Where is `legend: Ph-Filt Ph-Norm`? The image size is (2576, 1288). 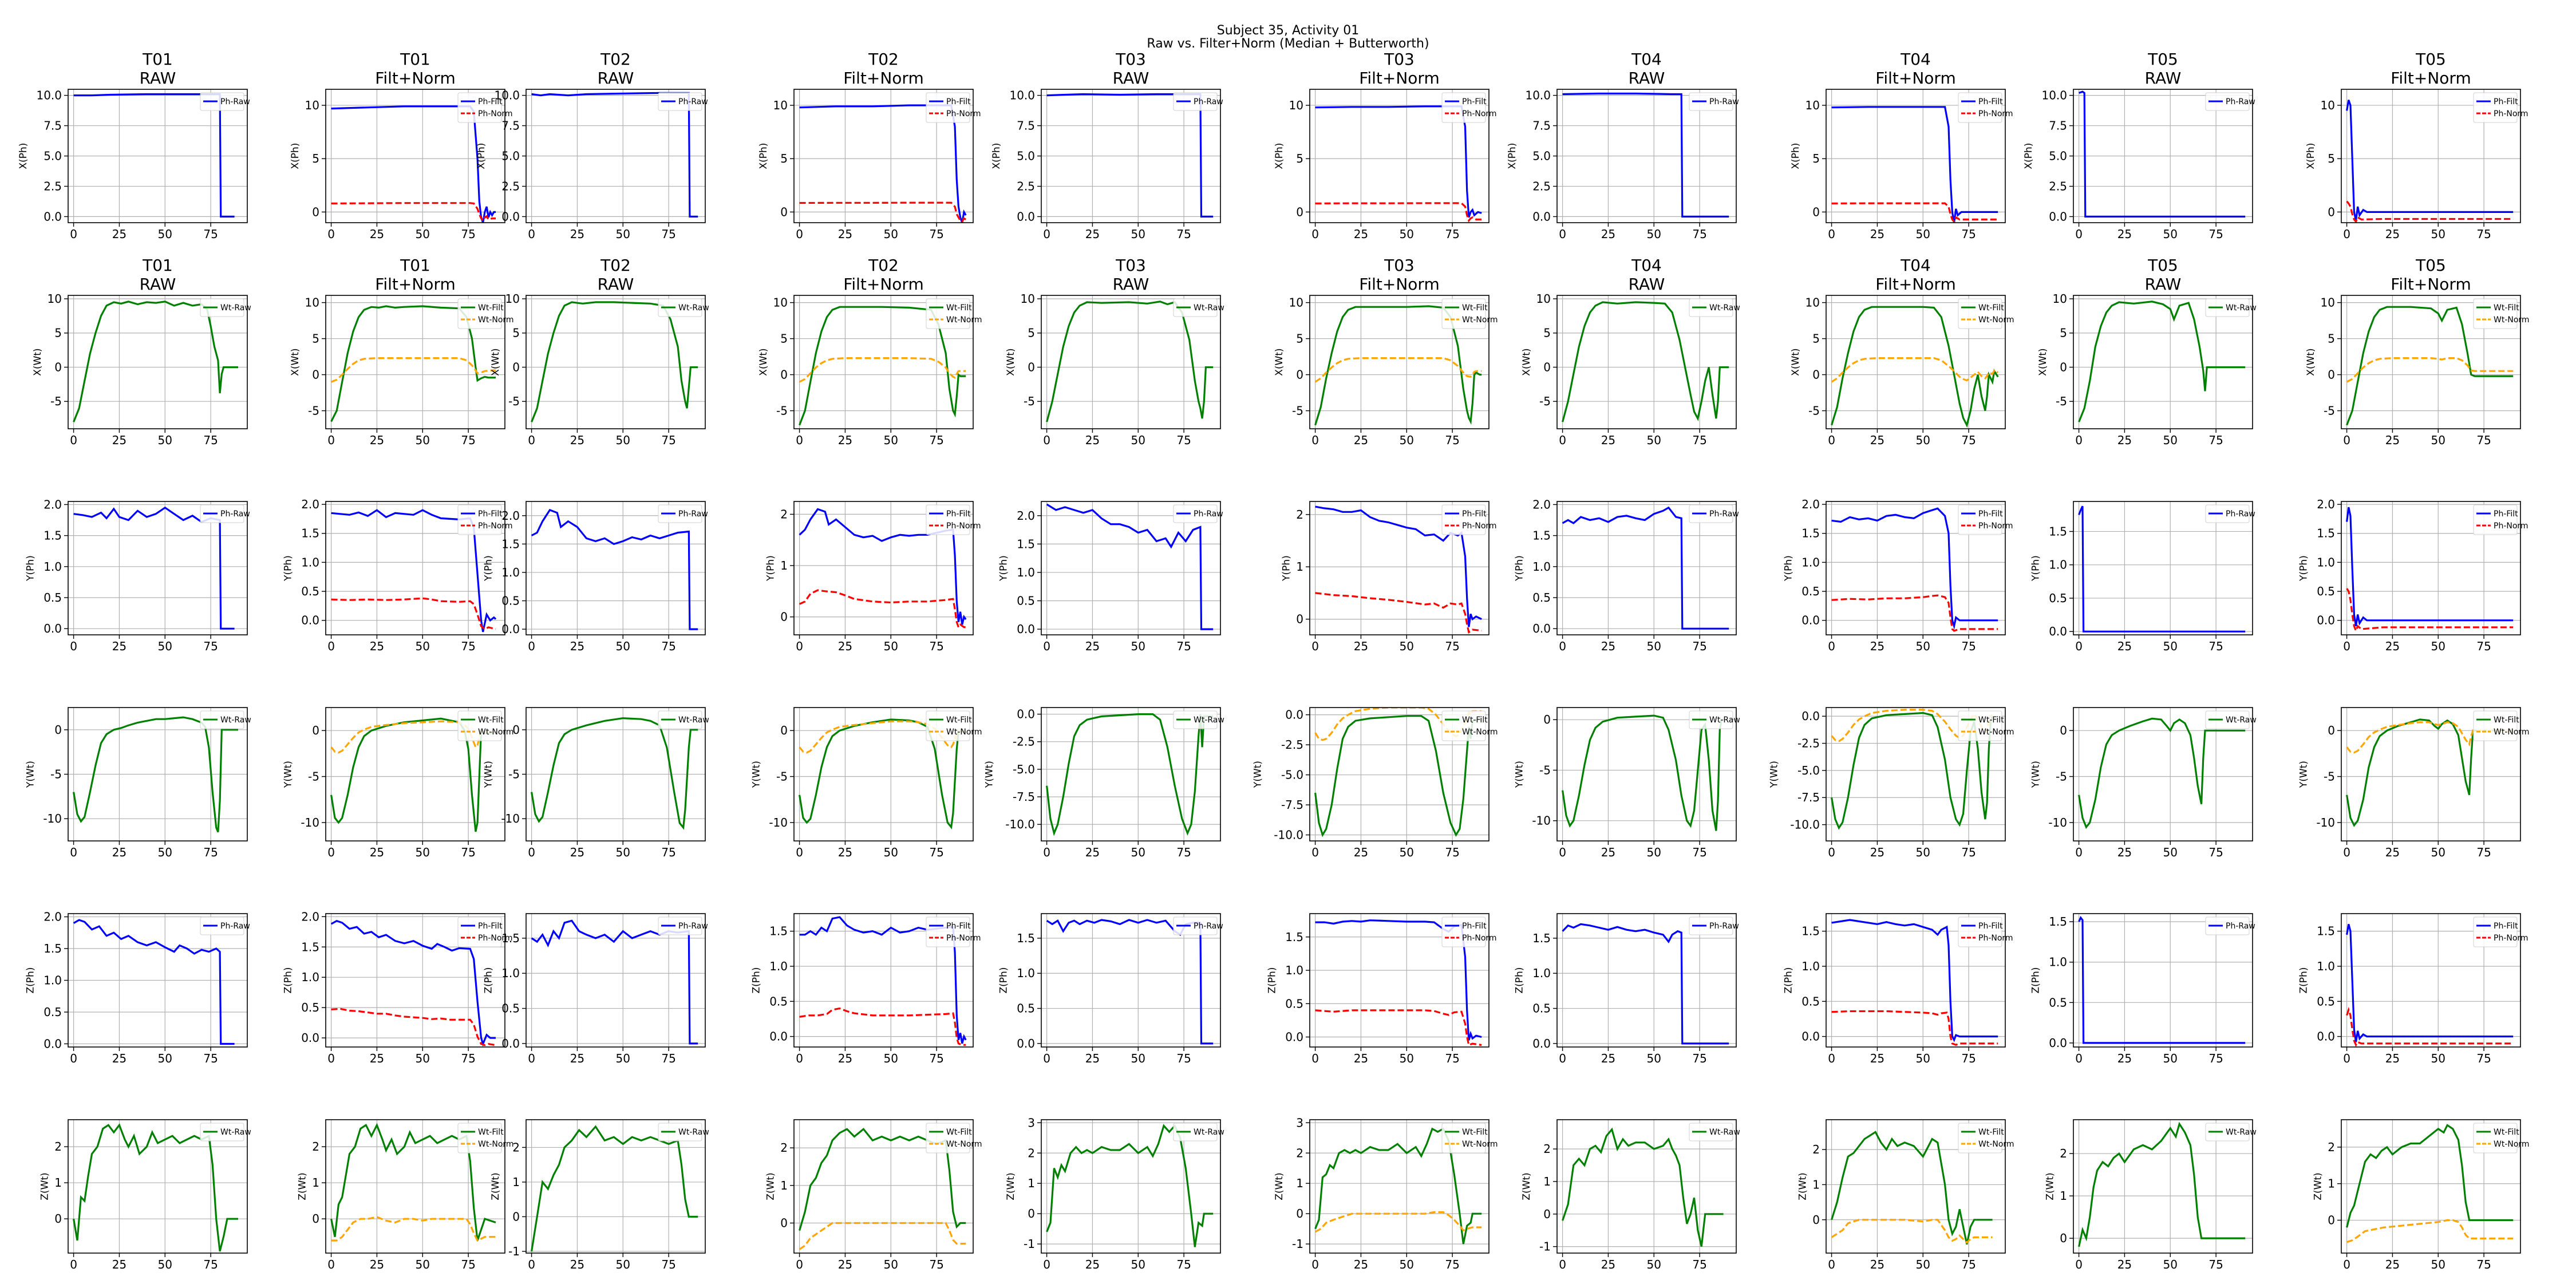 legend: Ph-Filt Ph-Norm is located at coordinates (1469, 107).